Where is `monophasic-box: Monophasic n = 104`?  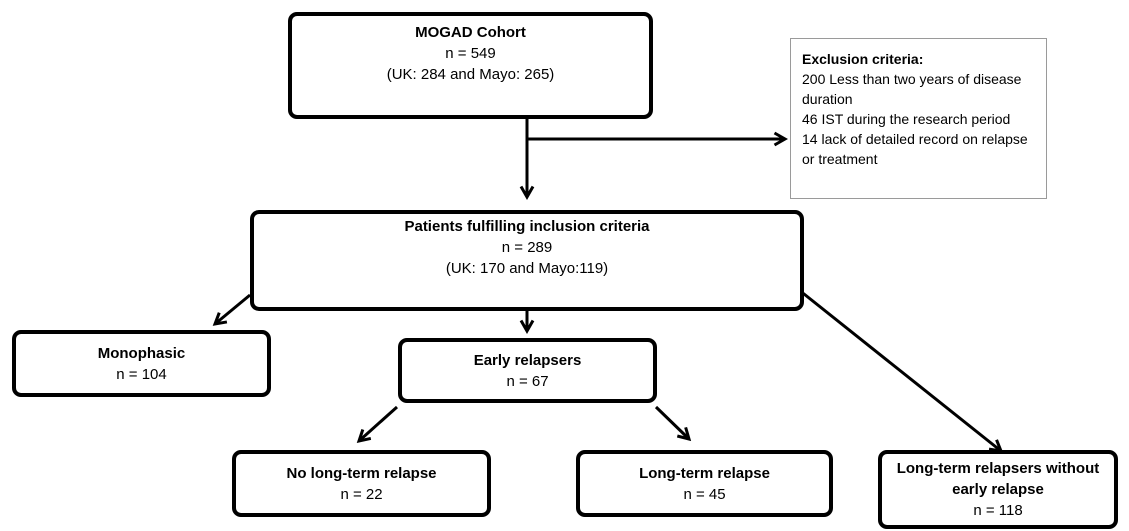
monophasic-box: Monophasic n = 104 is located at coordinates (141, 363).